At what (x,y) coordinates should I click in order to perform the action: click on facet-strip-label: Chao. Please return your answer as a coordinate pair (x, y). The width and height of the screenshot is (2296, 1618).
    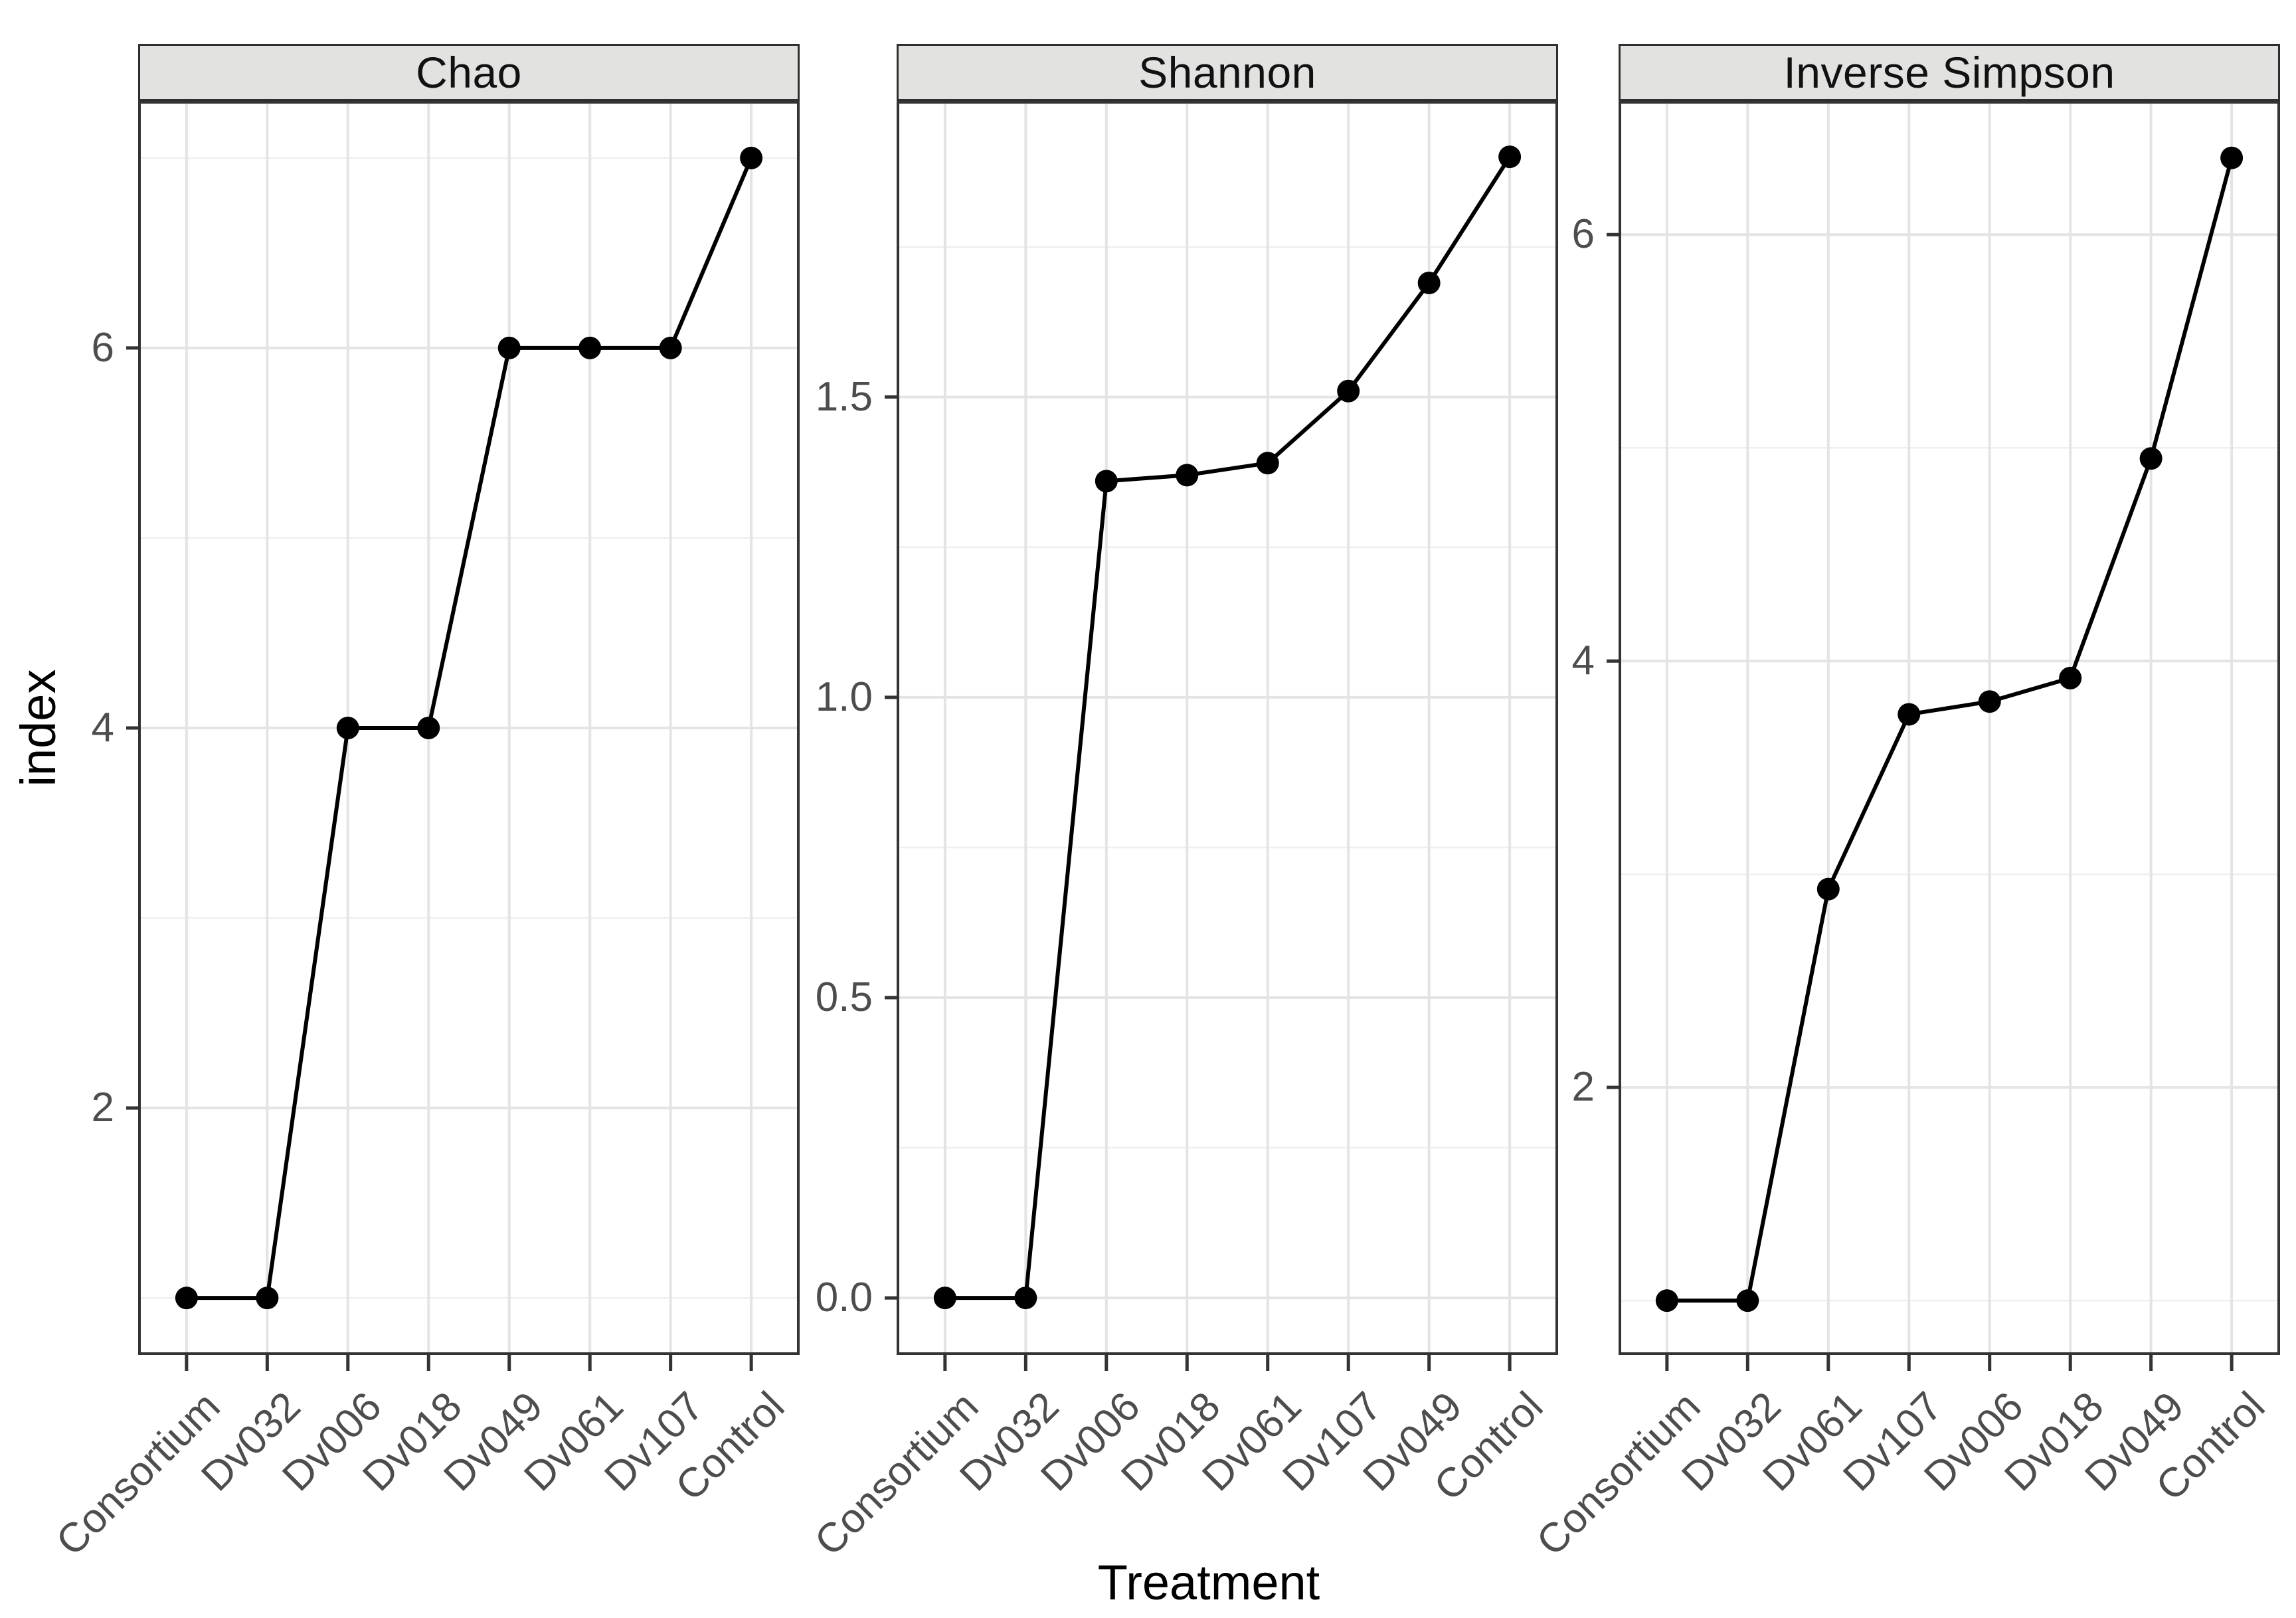
    Looking at the image, I should click on (469, 73).